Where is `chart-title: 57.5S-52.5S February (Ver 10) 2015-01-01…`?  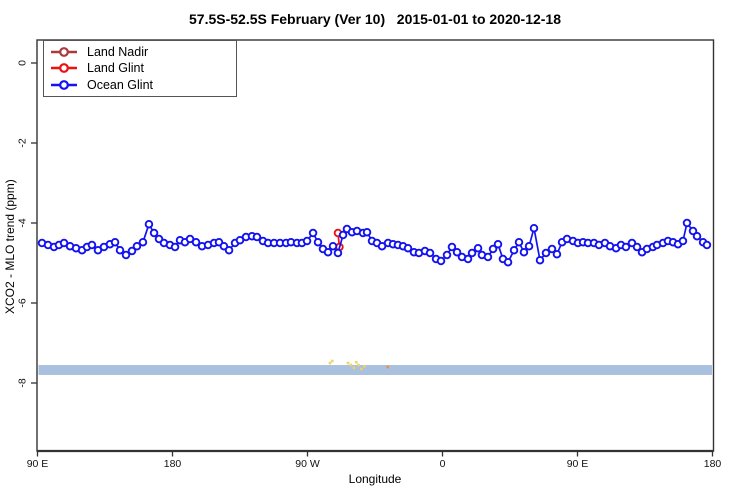
chart-title: 57.5S-52.5S February (Ver 10) 2015-01-01… is located at coordinates (375, 19).